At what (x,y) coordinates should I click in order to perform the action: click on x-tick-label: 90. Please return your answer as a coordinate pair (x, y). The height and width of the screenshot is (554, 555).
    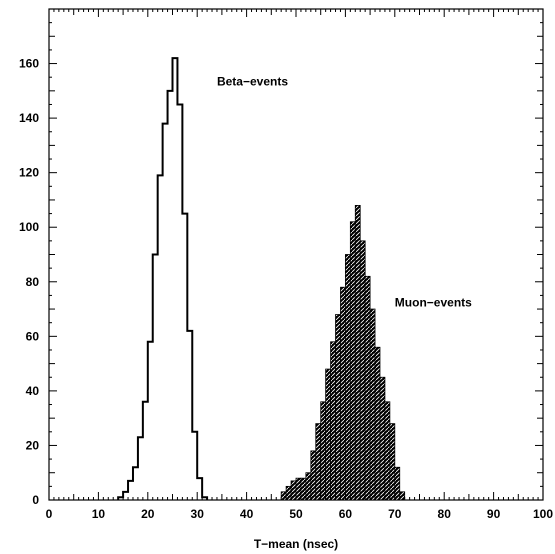
    Looking at the image, I should click on (494, 514).